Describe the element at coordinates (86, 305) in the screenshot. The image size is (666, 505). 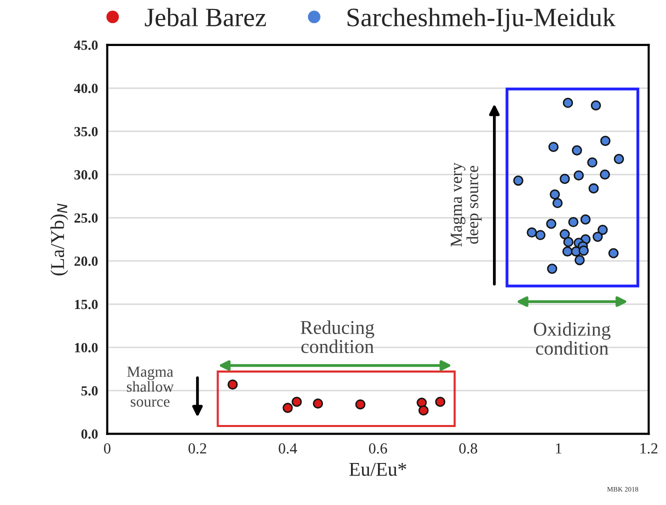
I see `y-tick-label: 15.0` at that location.